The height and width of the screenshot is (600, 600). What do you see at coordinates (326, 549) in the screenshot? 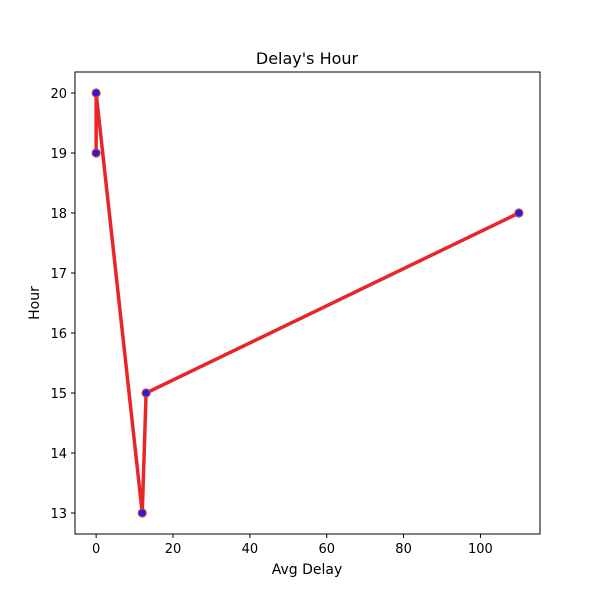
I see `x-tick-label: 60` at bounding box center [326, 549].